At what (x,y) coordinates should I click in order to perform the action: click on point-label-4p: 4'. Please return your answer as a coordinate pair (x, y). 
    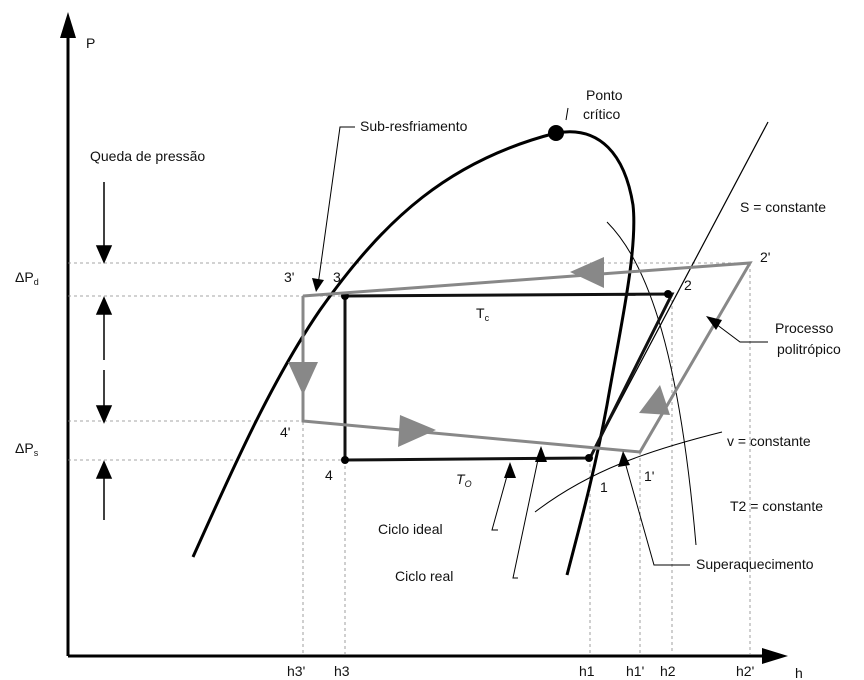
    Looking at the image, I should click on (285, 432).